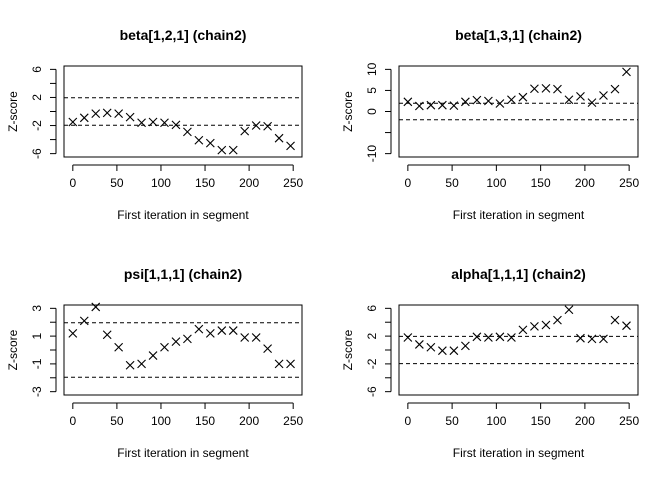  What do you see at coordinates (518, 274) in the screenshot?
I see `chart-title: alpha[1,1,1] (chain2)` at bounding box center [518, 274].